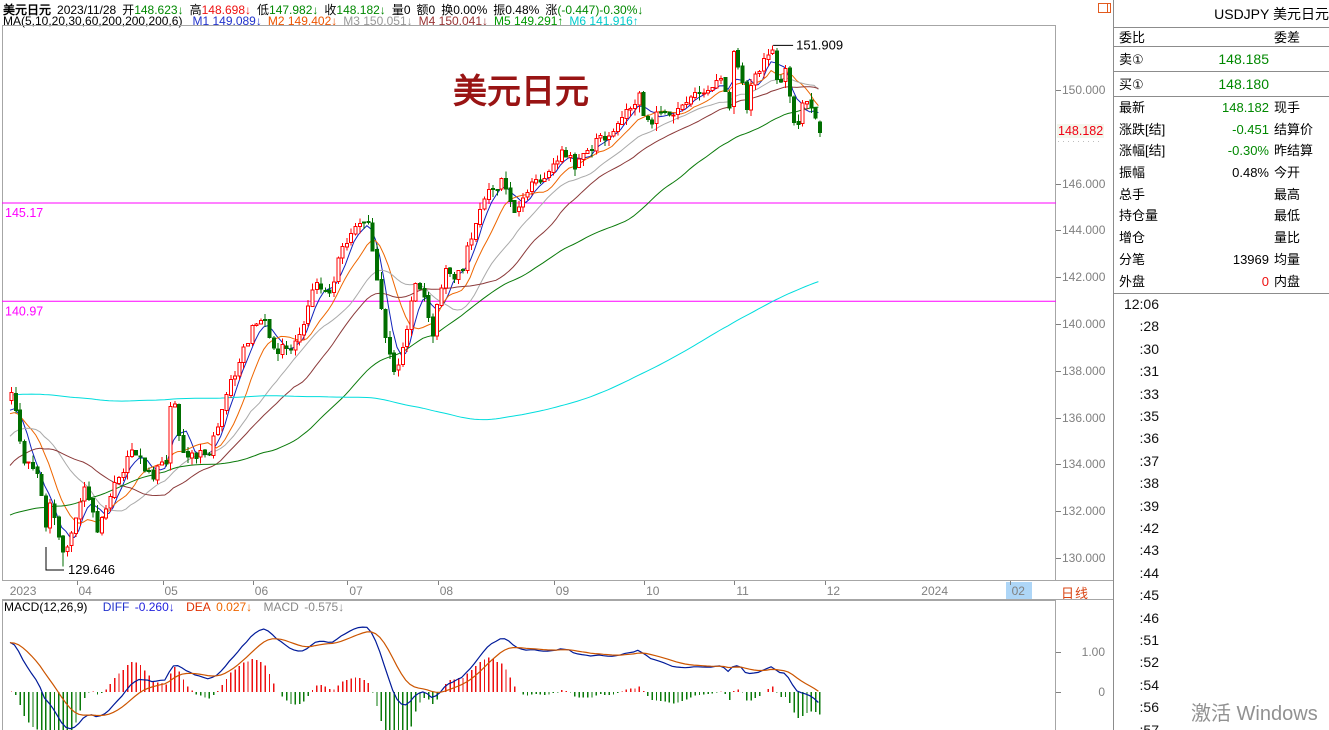 Image resolution: width=1329 pixels, height=730 pixels. I want to click on tick-time: :37, so click(1149, 460).